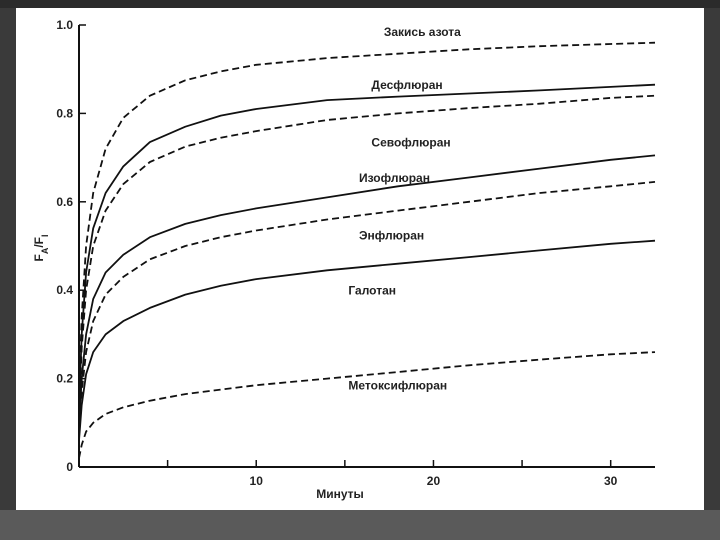 The height and width of the screenshot is (540, 720). What do you see at coordinates (360, 4) in the screenshot?
I see `slide-top-band` at bounding box center [360, 4].